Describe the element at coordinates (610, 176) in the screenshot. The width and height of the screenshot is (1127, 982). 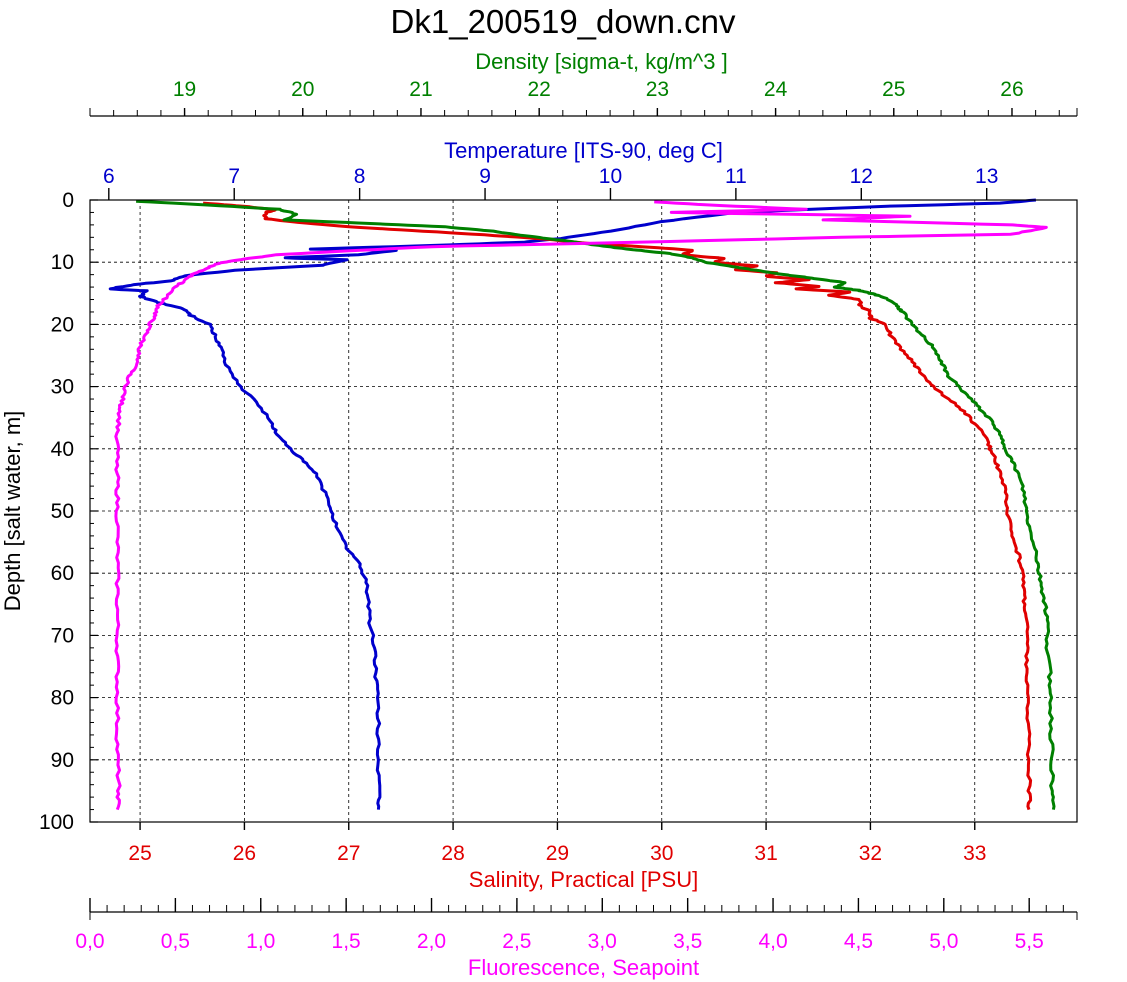
I see `temperature-tick-label: 10` at that location.